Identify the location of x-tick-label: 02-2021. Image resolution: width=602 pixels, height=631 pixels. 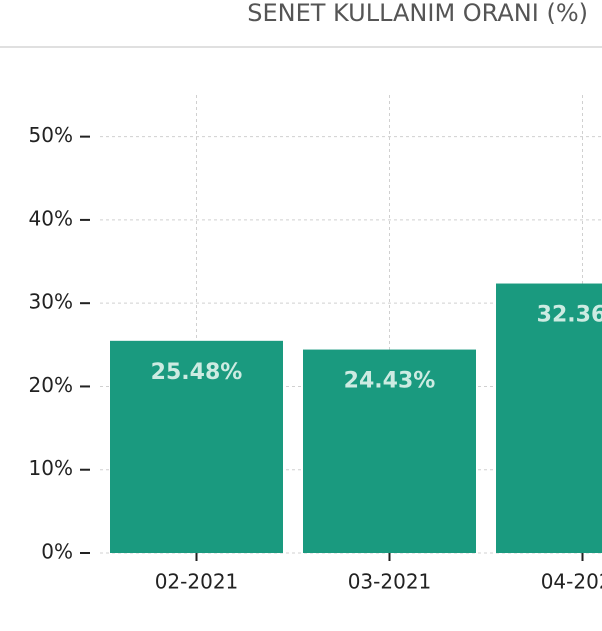
(197, 582).